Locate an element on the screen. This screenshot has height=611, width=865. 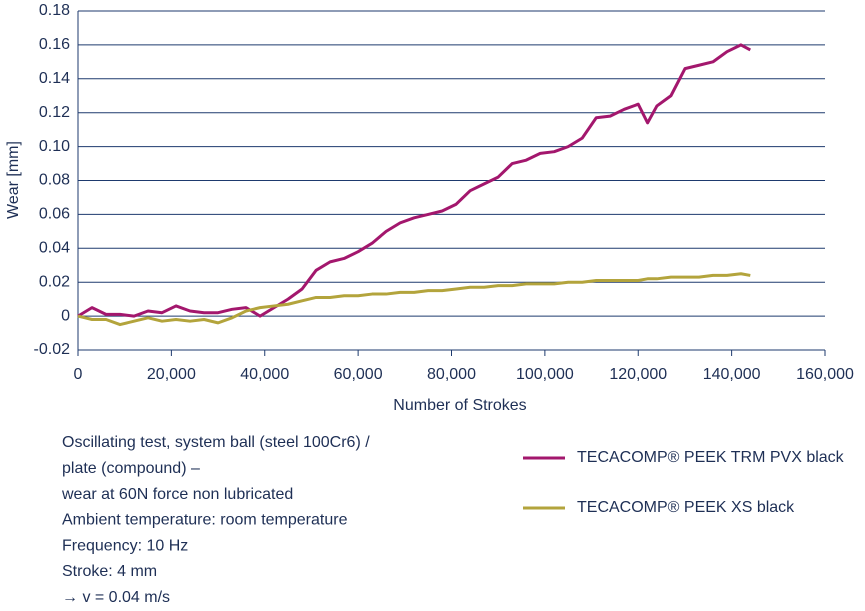
y-tick-label: 0.06 is located at coordinates (54, 214).